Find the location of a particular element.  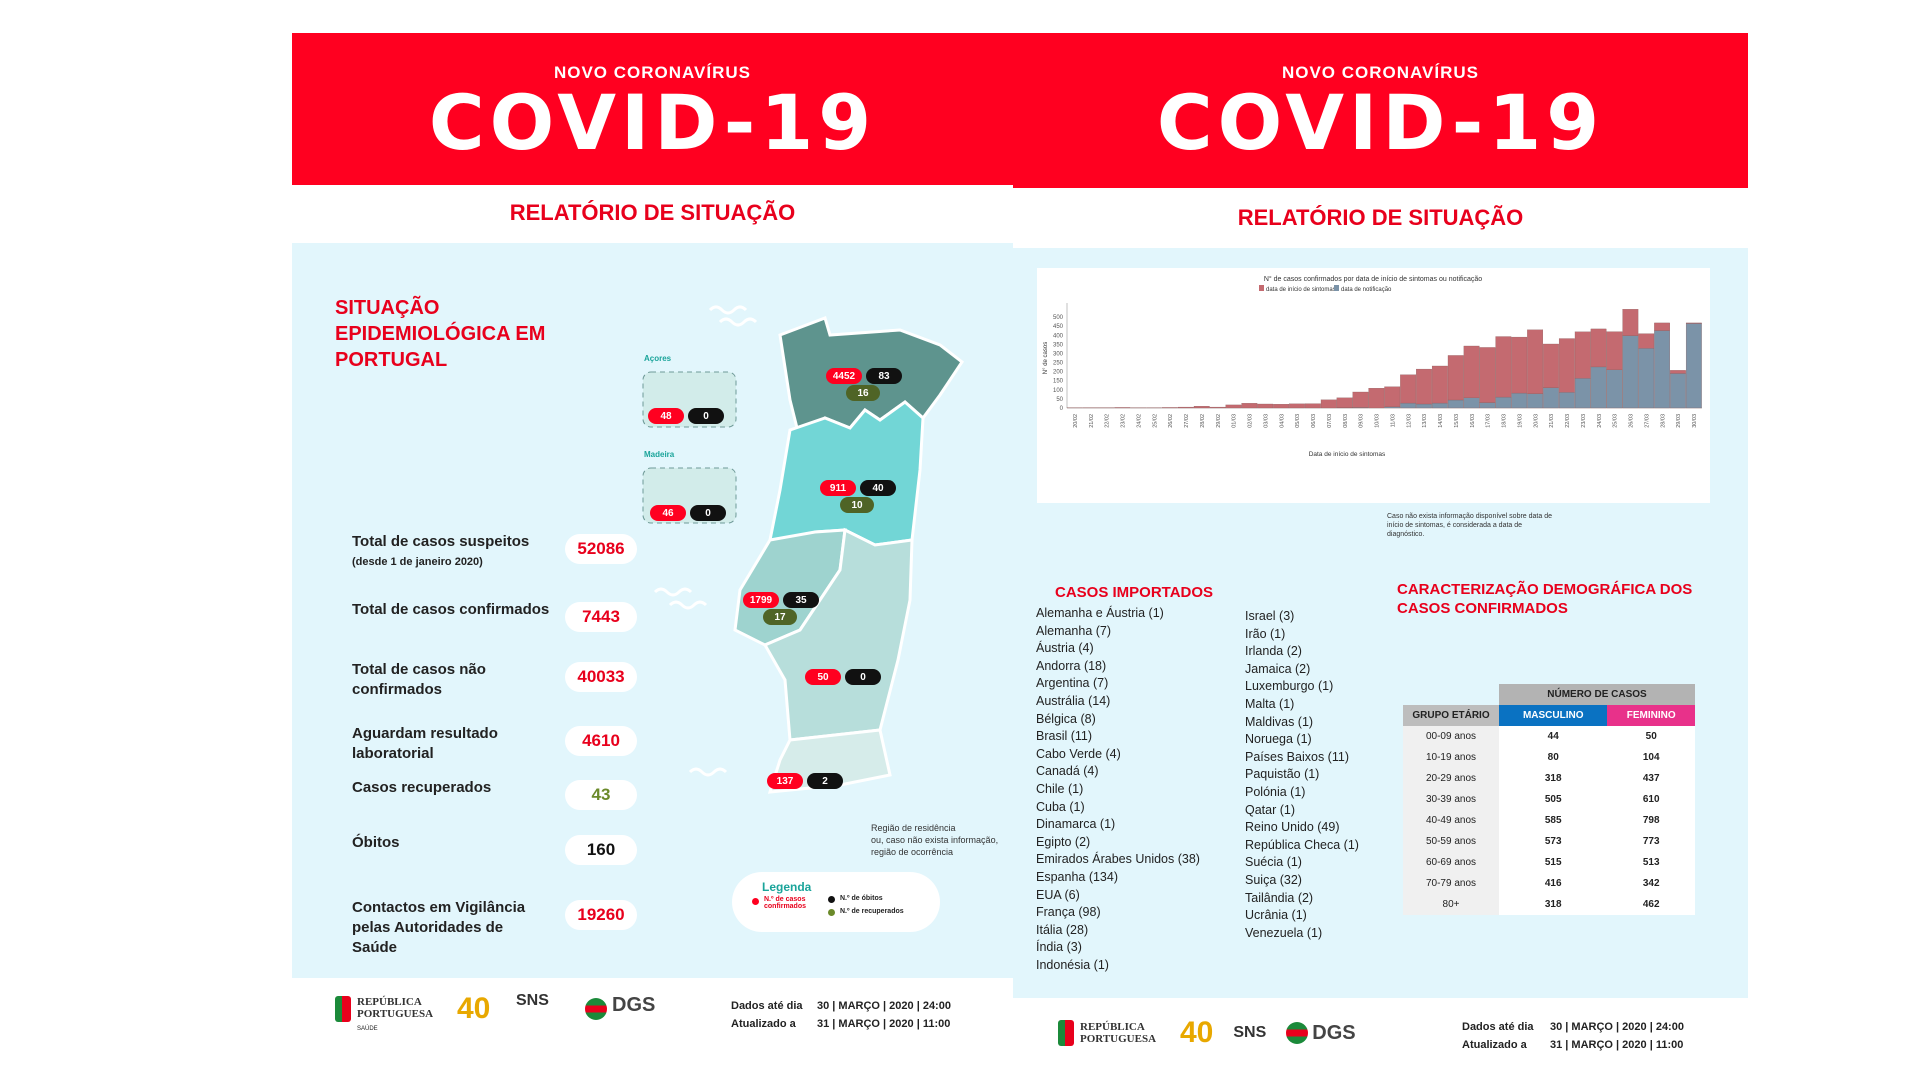

left-title: COVID-19 is located at coordinates (652, 122).